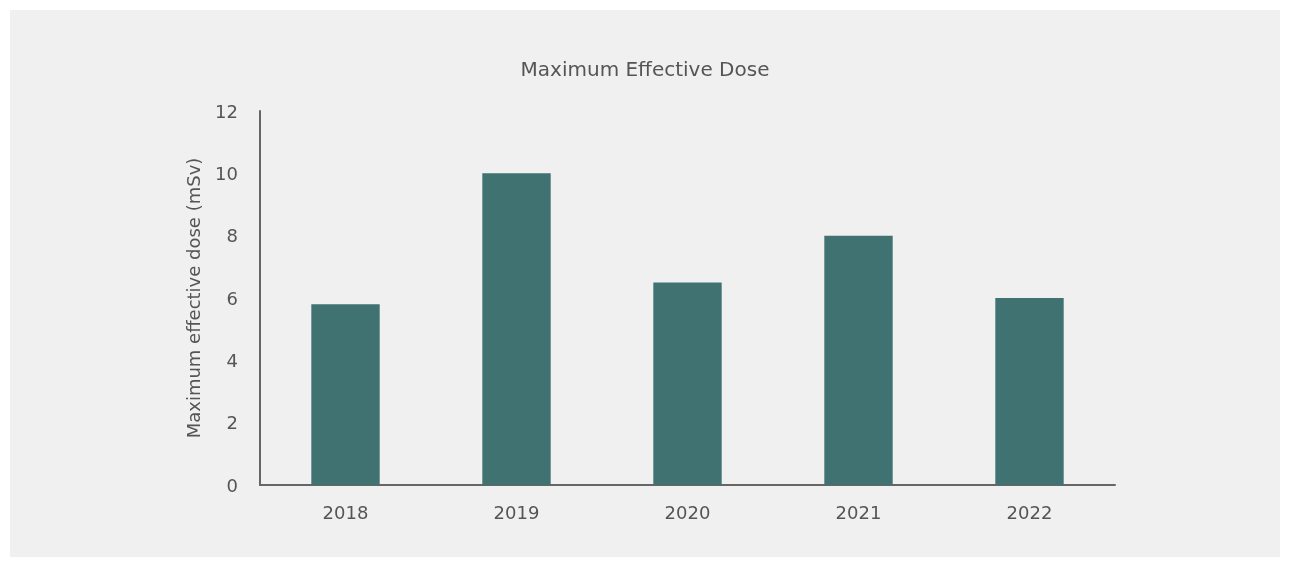  What do you see at coordinates (232, 298) in the screenshot?
I see `y-tick-label: 6` at bounding box center [232, 298].